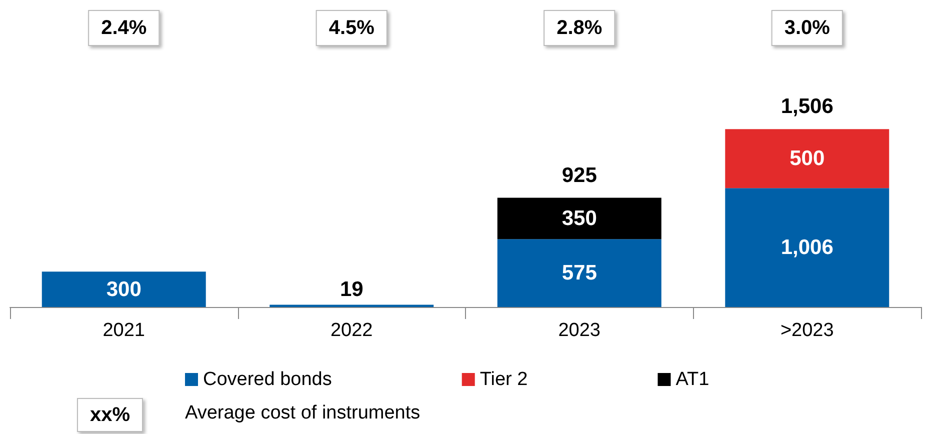 This screenshot has height=434, width=931. Describe the element at coordinates (110, 415) in the screenshot. I see `text: xx%` at that location.